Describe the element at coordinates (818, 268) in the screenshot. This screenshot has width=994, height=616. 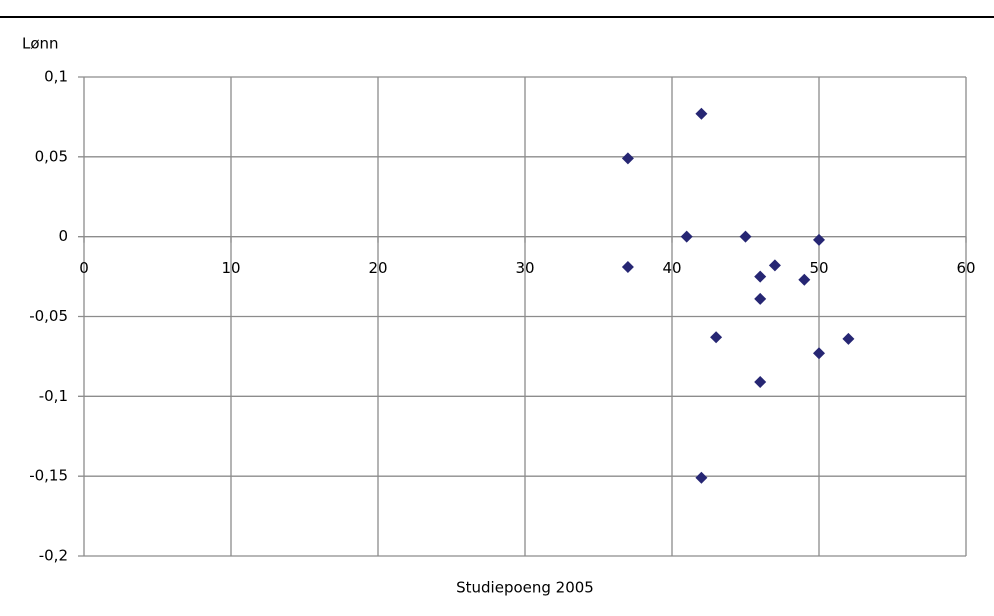
I see `x-tick-label: 50` at that location.